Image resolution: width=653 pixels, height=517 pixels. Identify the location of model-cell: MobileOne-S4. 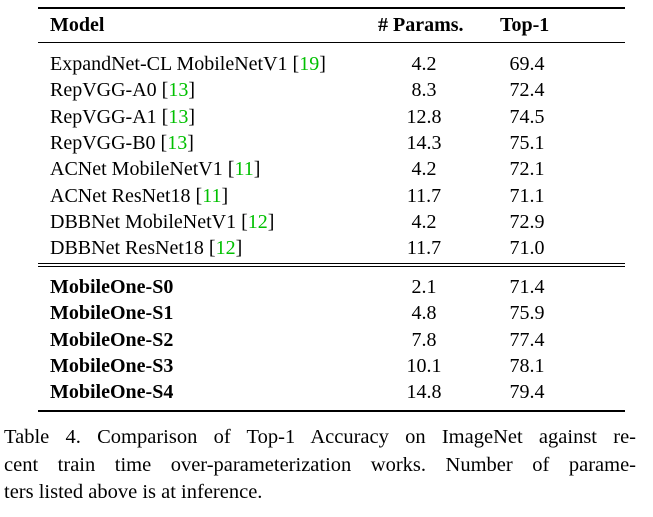
(111, 392).